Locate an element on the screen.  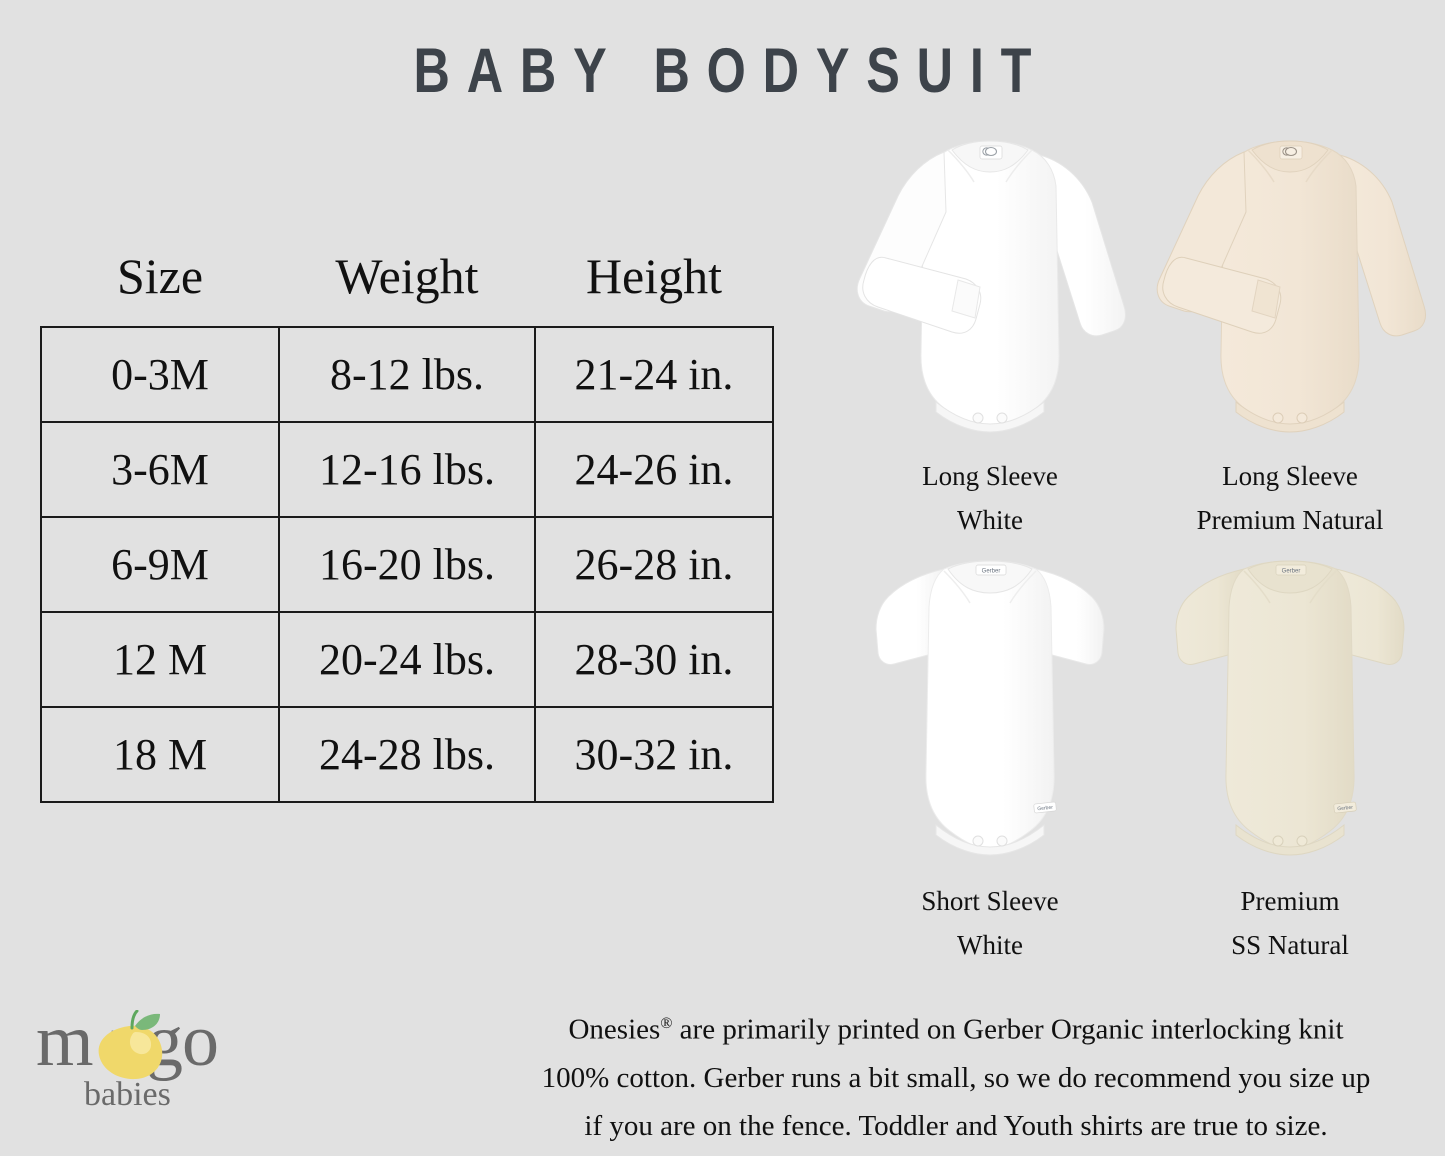
logo-subtitle: babies is located at coordinates (127, 1094).